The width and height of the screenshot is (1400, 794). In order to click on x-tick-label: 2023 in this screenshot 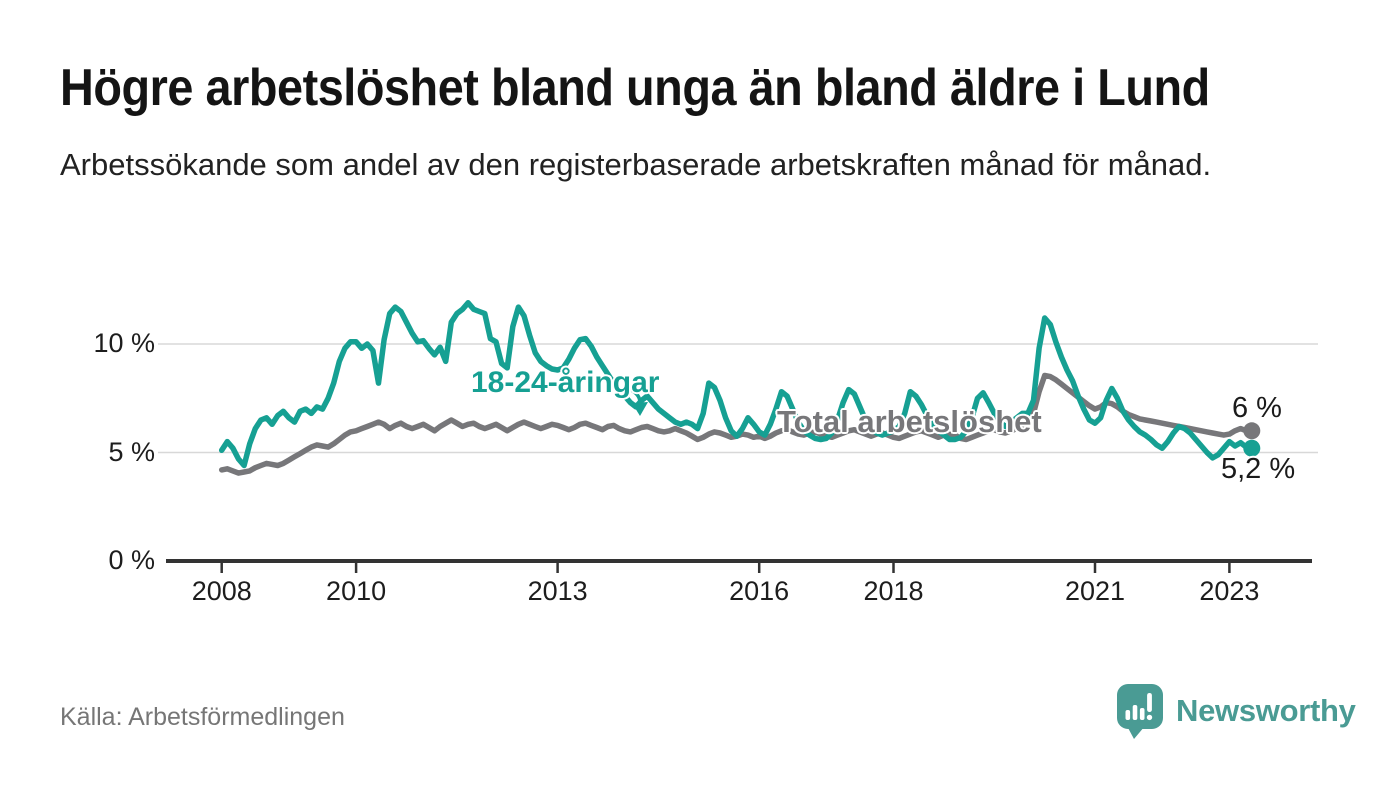, I will do `click(1229, 591)`.